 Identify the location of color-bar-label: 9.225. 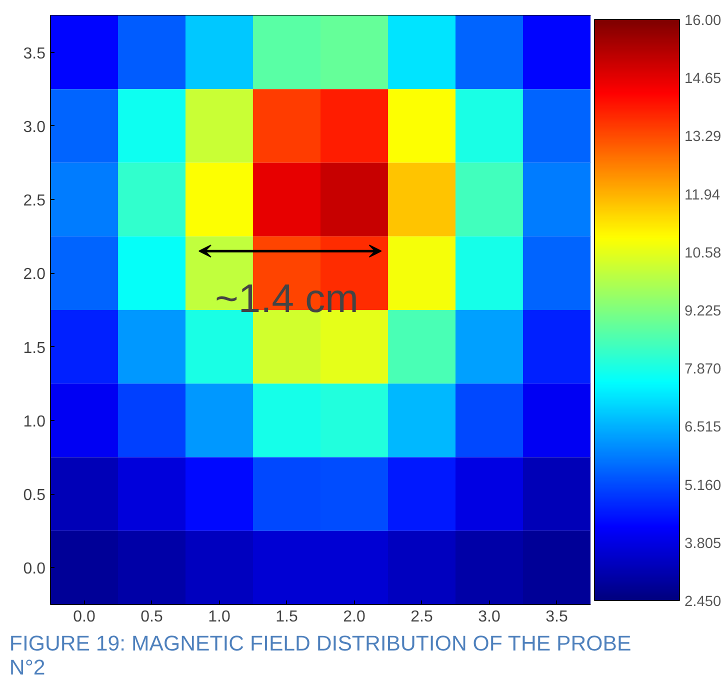
(703, 312).